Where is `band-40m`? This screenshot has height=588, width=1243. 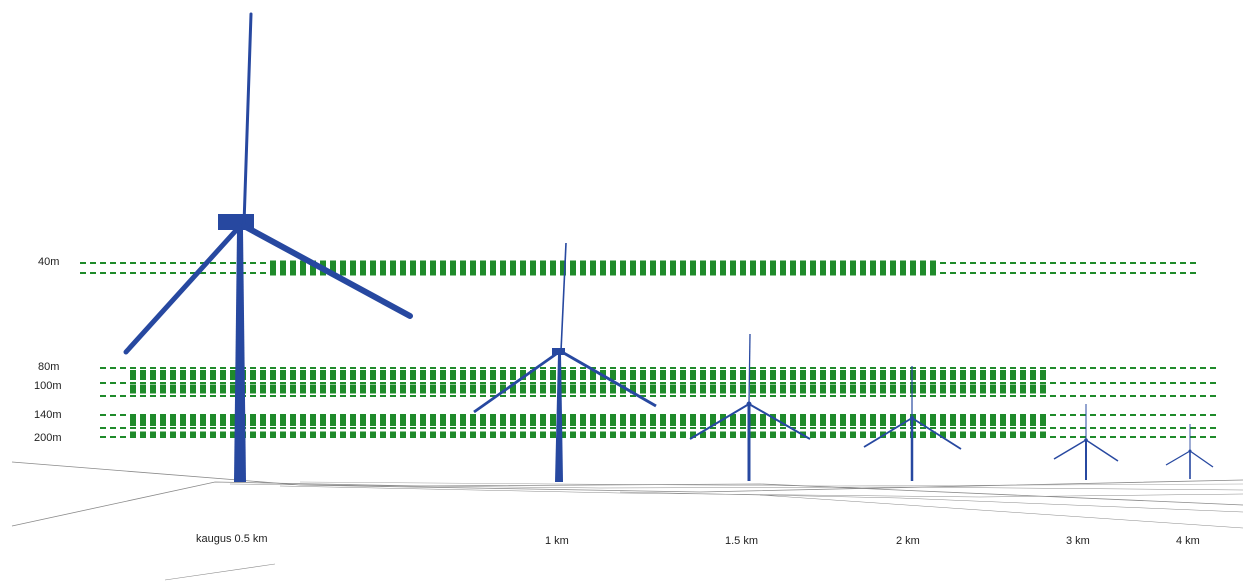
band-40m is located at coordinates (640, 268).